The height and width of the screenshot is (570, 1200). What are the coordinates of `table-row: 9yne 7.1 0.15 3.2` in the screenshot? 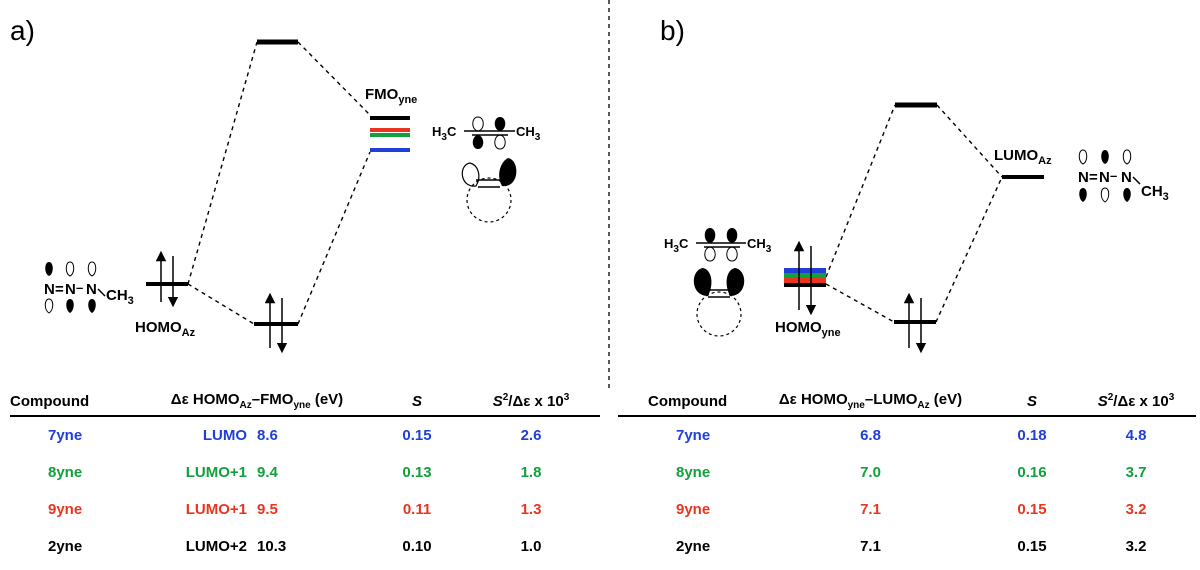 It's located at (907, 509).